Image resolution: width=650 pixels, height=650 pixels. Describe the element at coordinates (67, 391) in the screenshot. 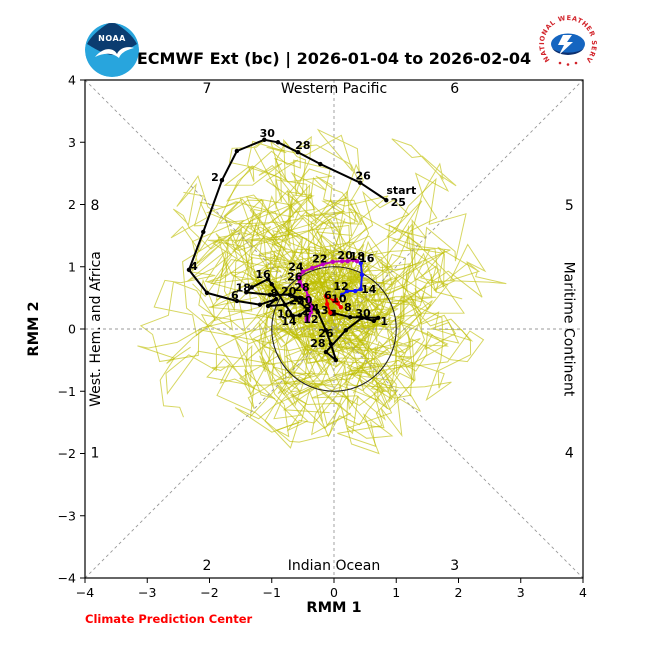

I see `y-tick-label: −1` at that location.